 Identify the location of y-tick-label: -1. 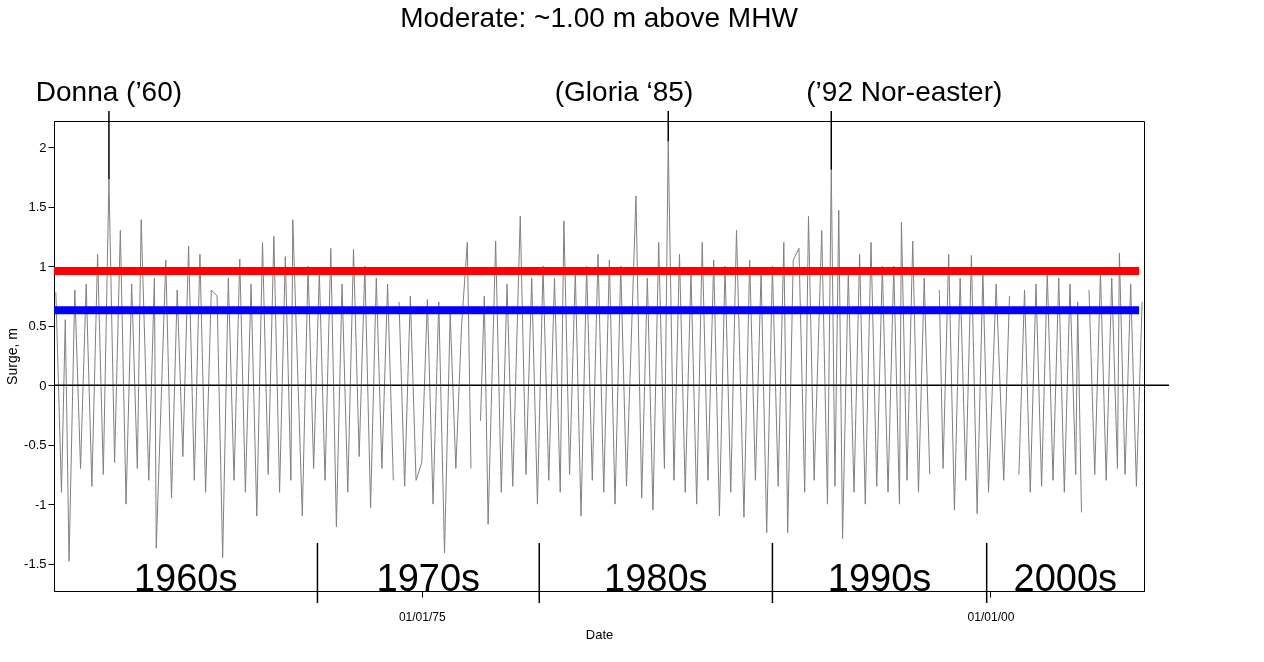
(40, 504).